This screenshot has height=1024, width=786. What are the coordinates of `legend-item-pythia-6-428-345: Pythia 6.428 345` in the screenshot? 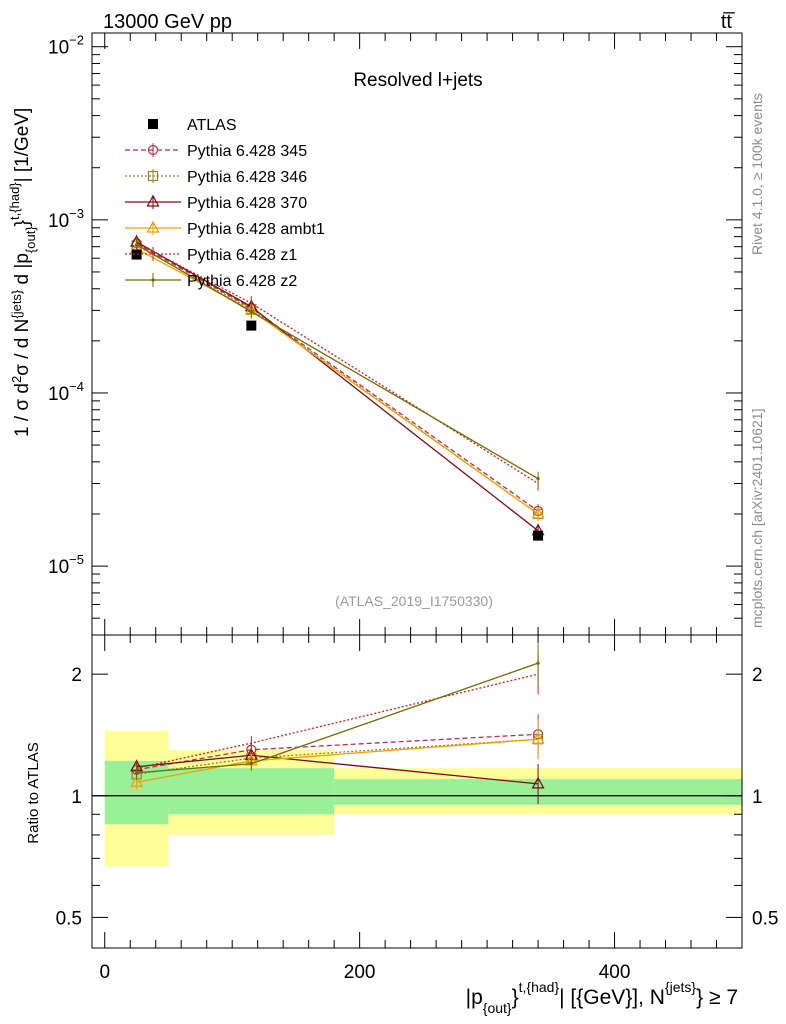 It's located at (216, 151).